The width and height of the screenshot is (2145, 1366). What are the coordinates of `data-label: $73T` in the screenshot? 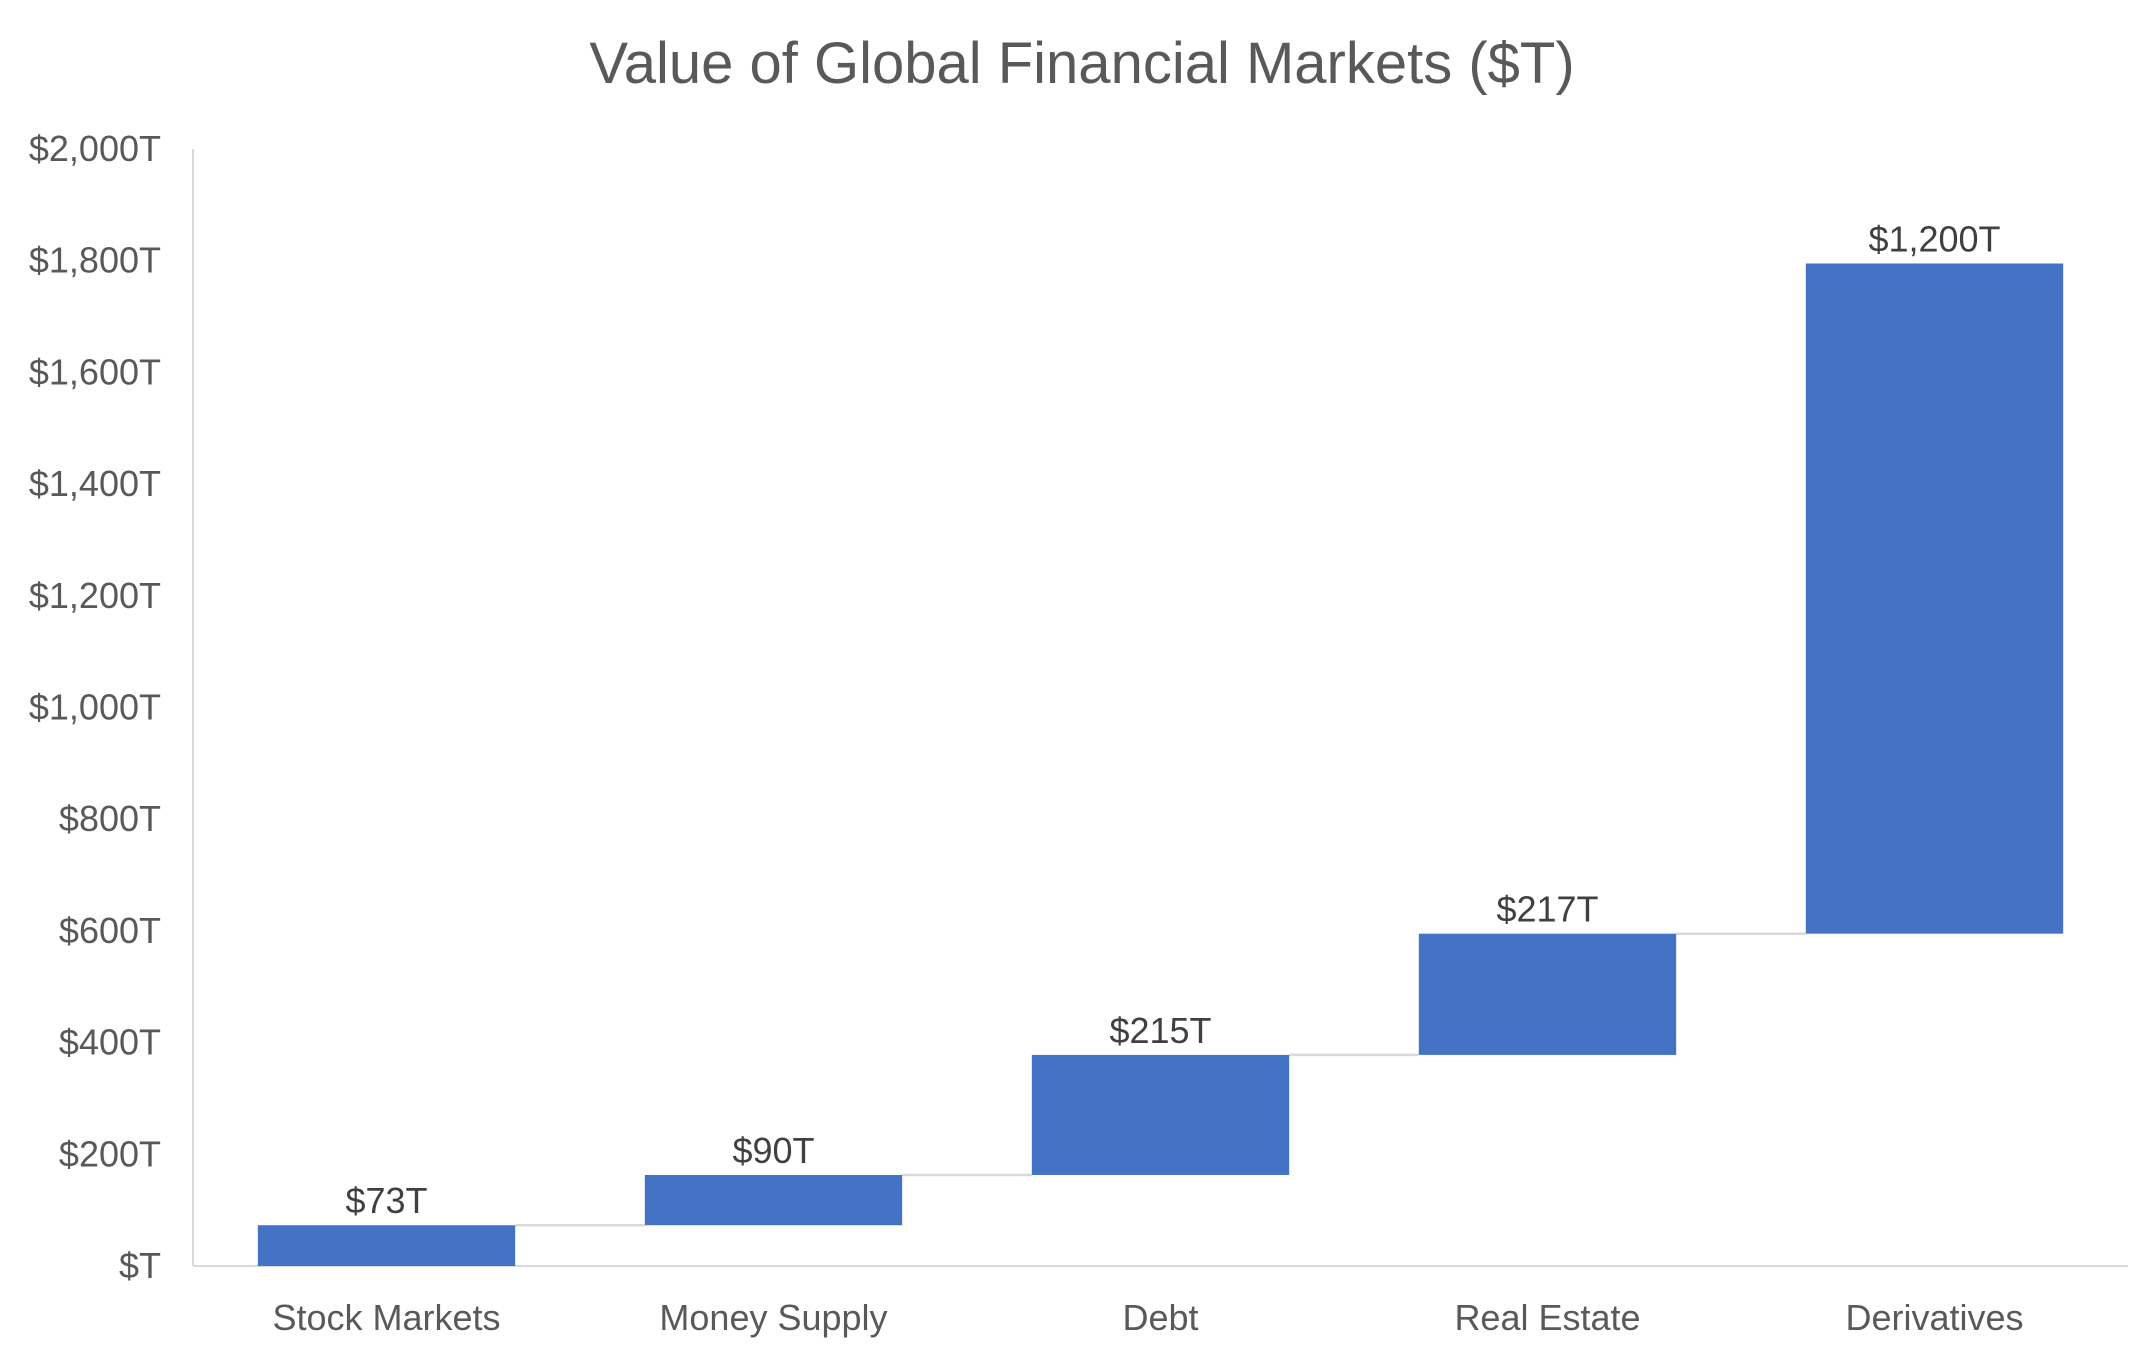 It's located at (386, 1200).